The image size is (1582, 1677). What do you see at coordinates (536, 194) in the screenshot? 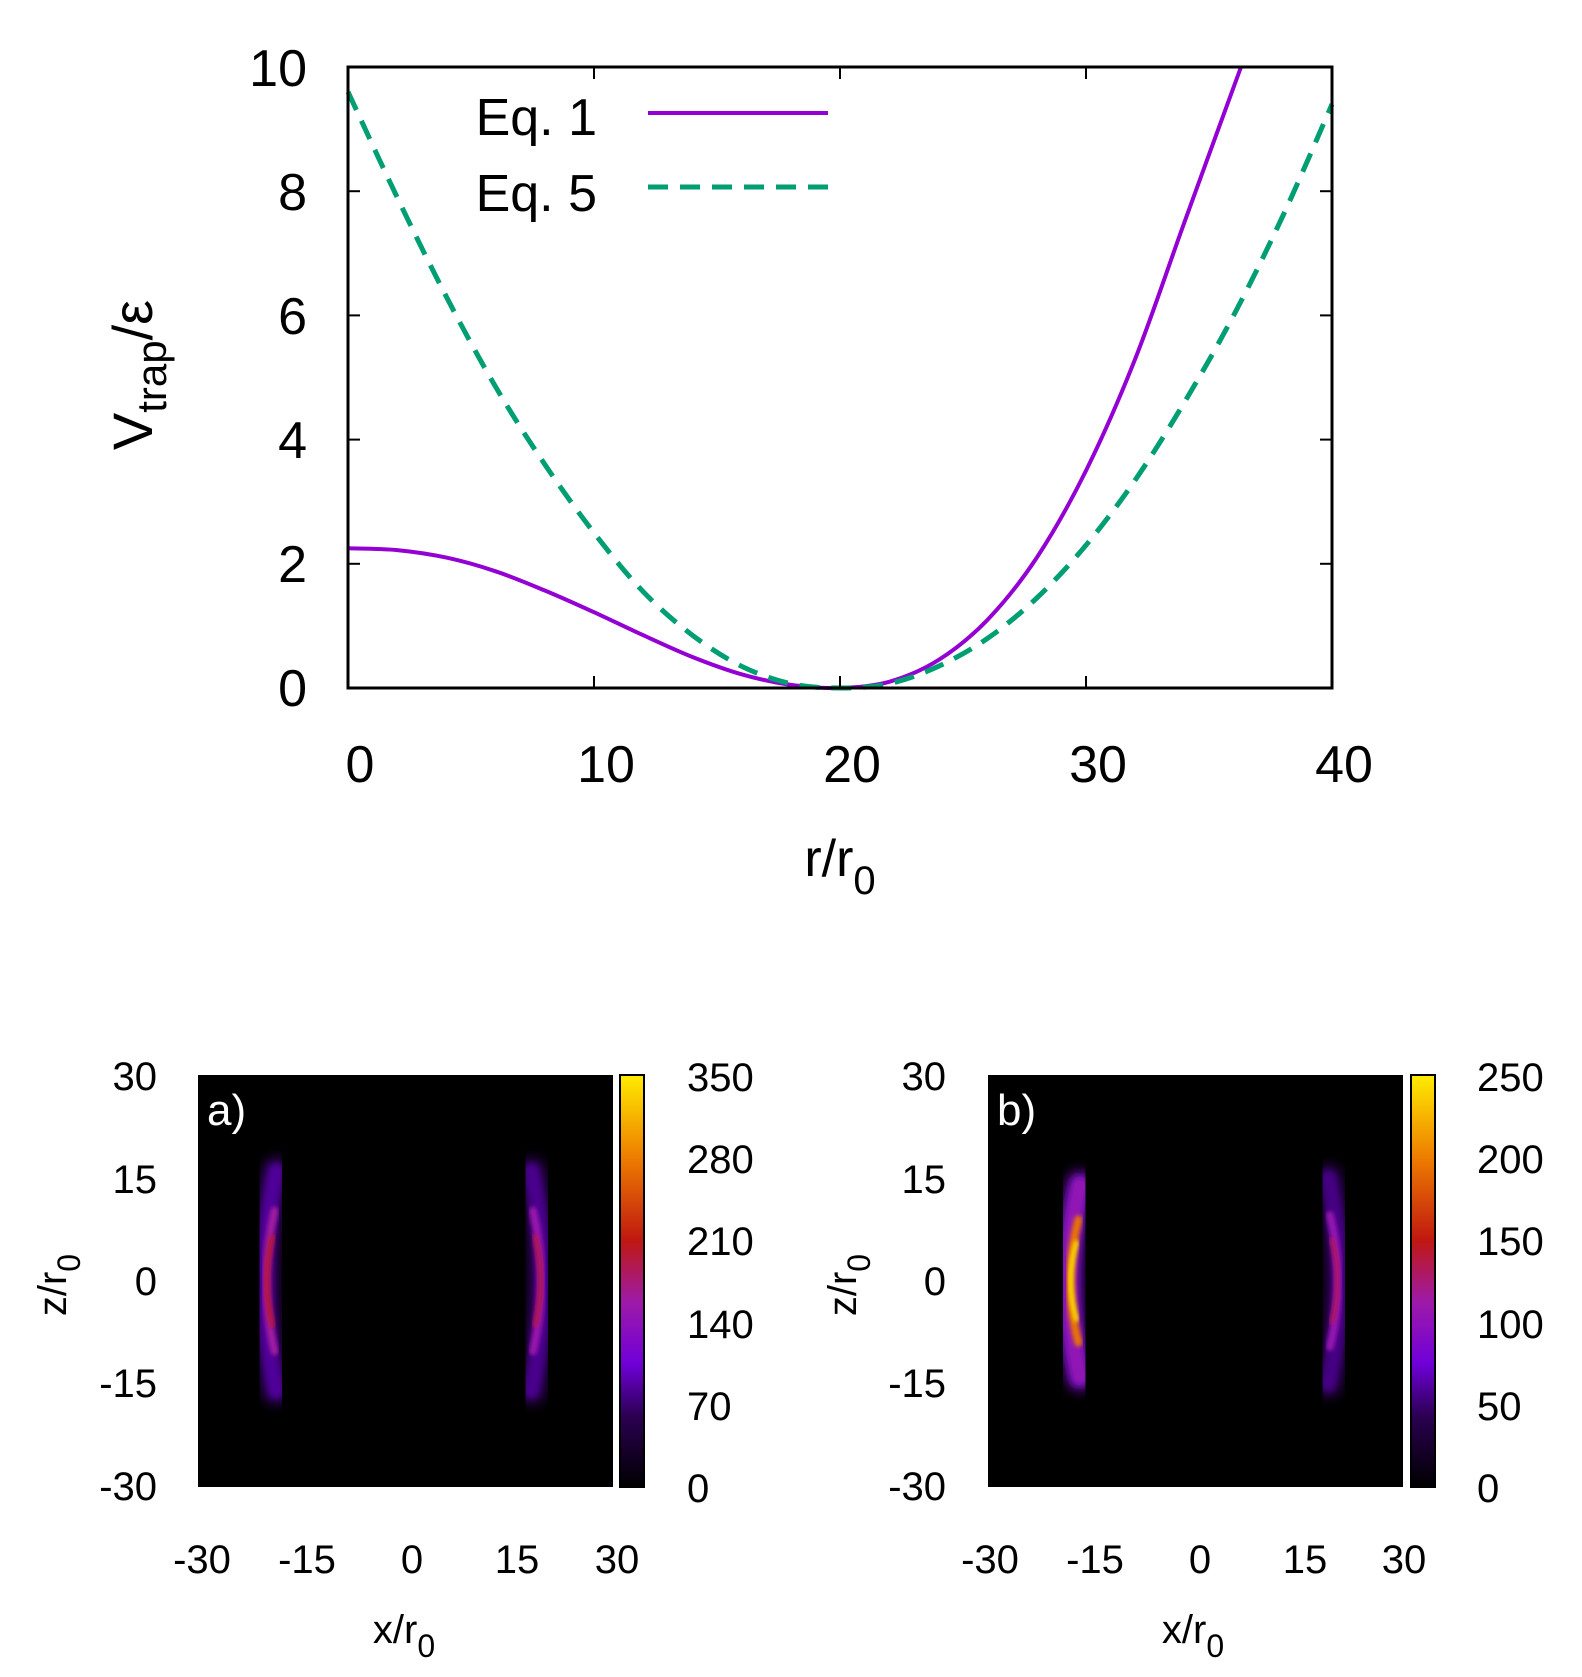
I see `legend-label-eq5: Eq. 5` at bounding box center [536, 194].